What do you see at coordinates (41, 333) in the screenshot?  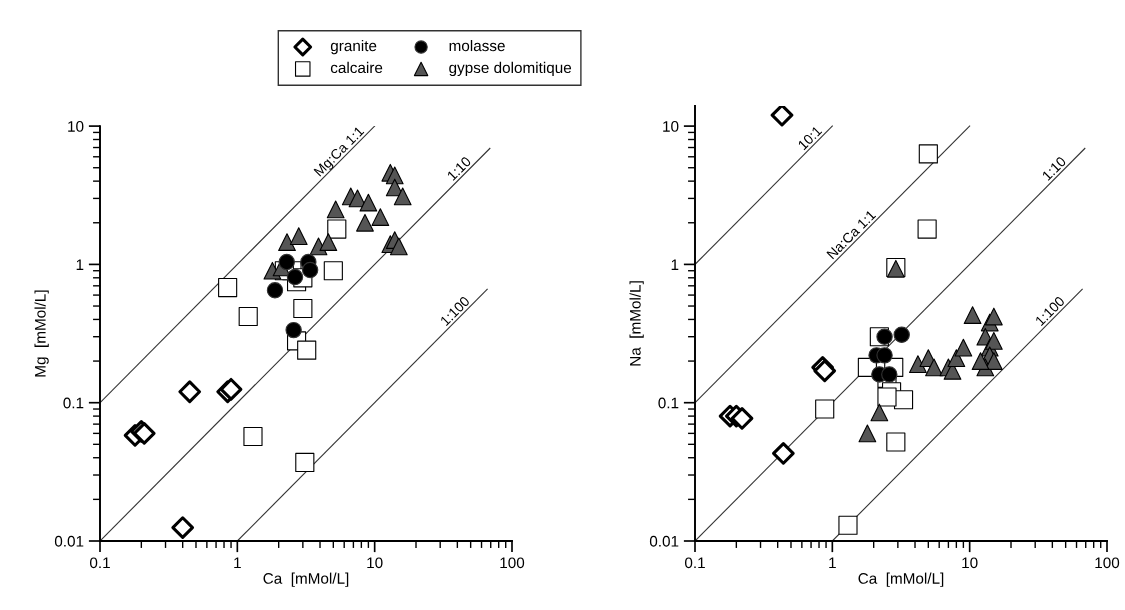 I see `y-axis-title: Mg [mMol/L]` at bounding box center [41, 333].